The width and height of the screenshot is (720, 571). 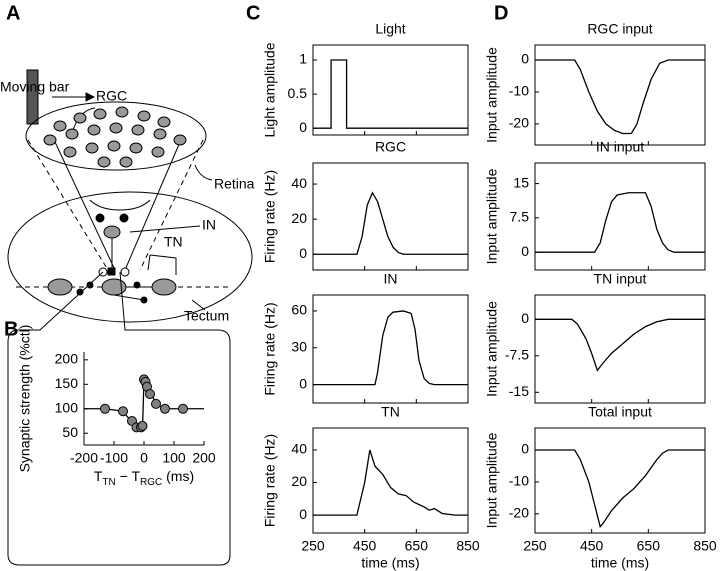 What do you see at coordinates (234, 184) in the screenshot?
I see `diagram-label: Retina` at bounding box center [234, 184].